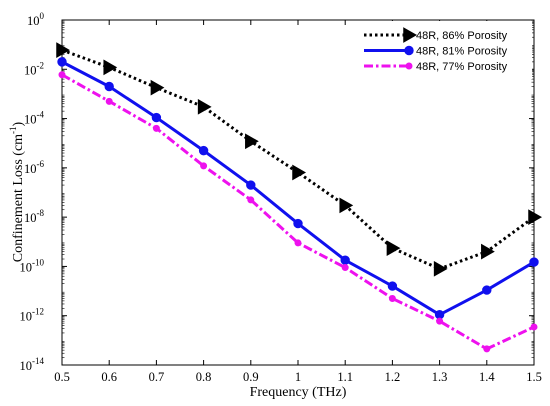  Describe the element at coordinates (109, 377) in the screenshot. I see `x-tick-label: 0.6` at that location.